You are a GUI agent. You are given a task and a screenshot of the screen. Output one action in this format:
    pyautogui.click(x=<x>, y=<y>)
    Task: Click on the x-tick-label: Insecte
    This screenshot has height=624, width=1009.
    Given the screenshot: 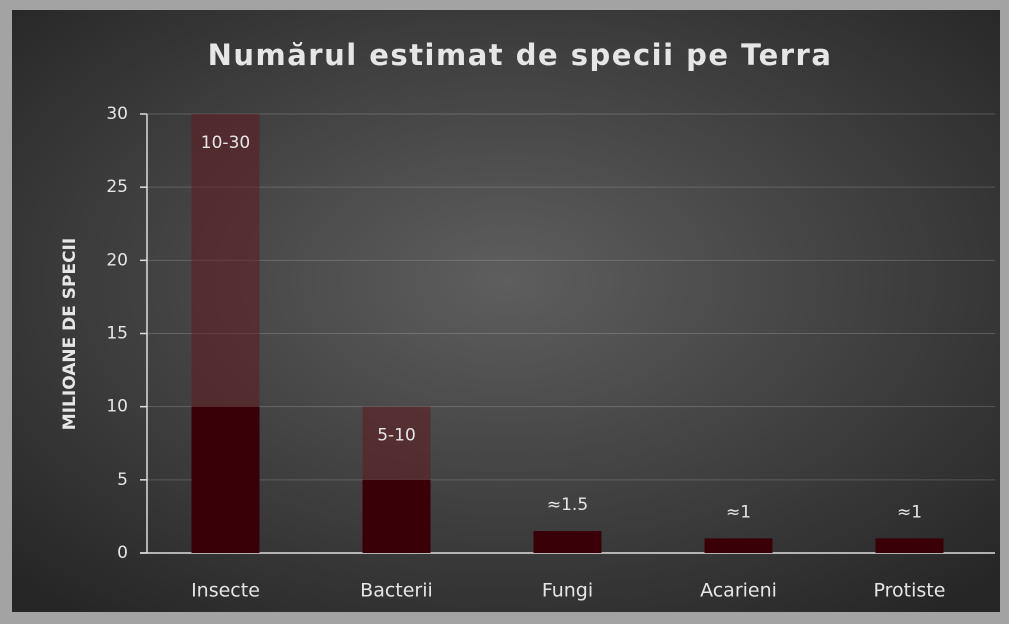 What is the action you would take?
    pyautogui.click(x=225, y=591)
    